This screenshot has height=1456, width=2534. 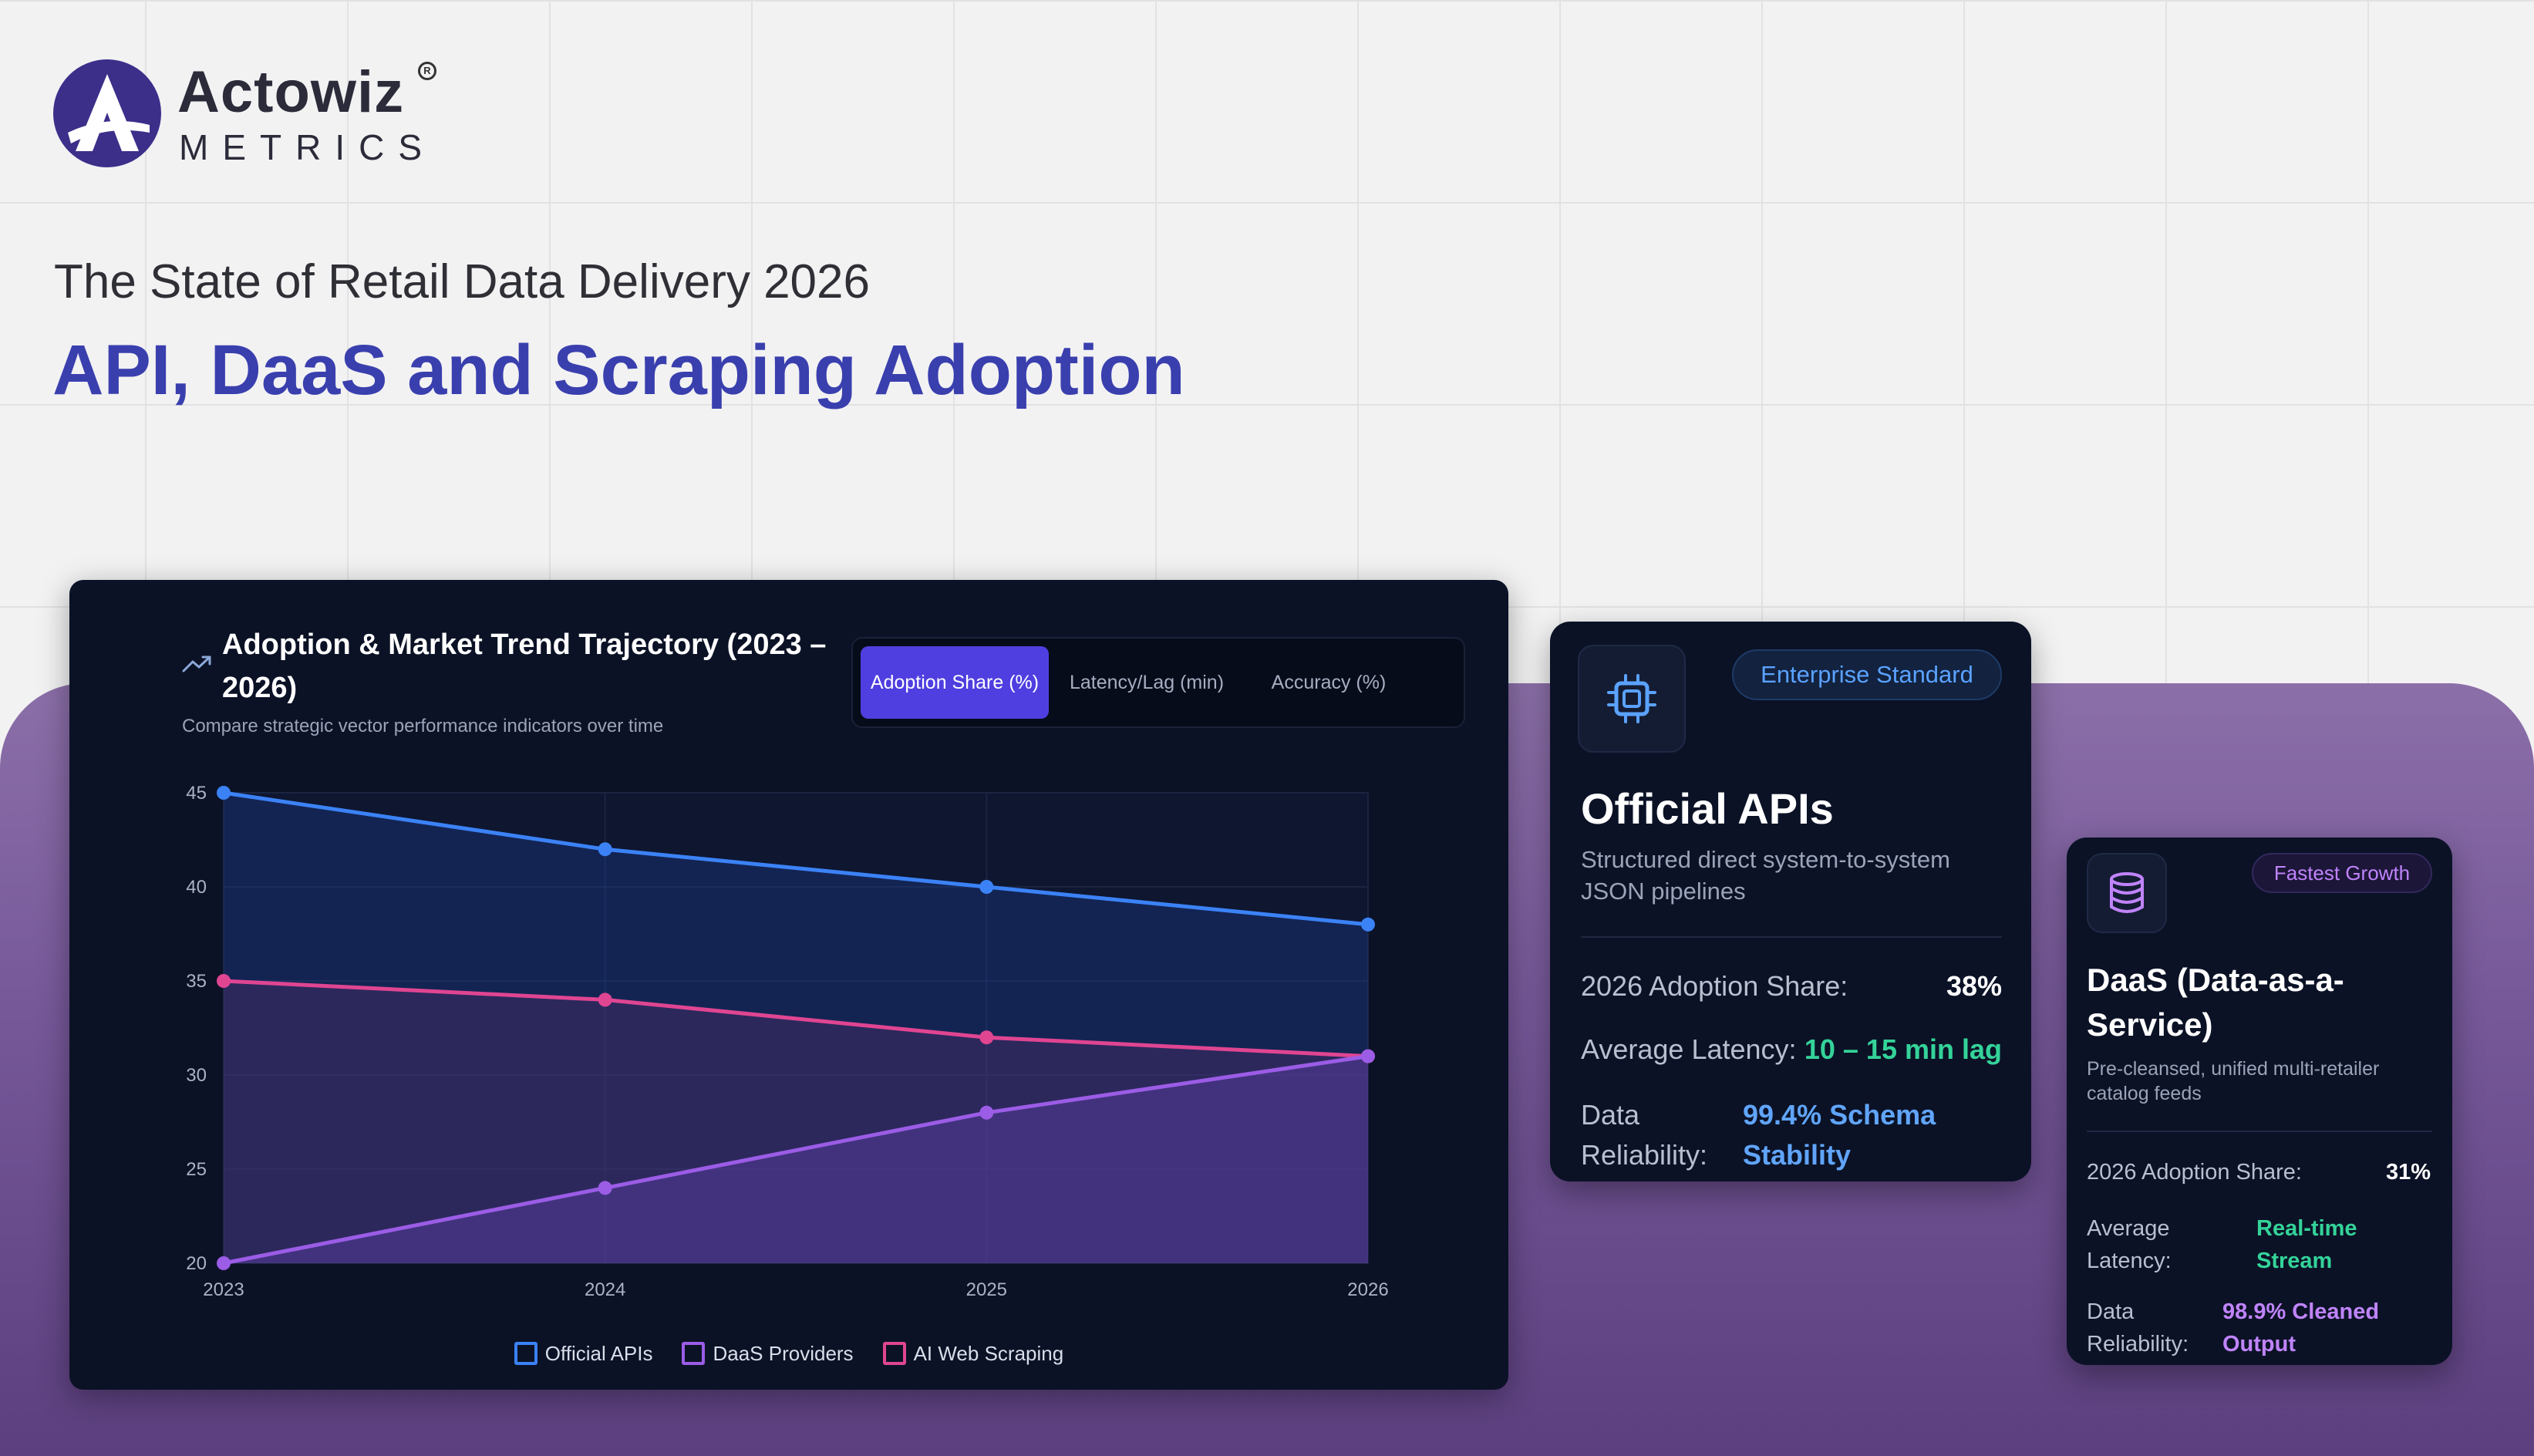 I want to click on x-tick-label: 2025, so click(x=987, y=1290).